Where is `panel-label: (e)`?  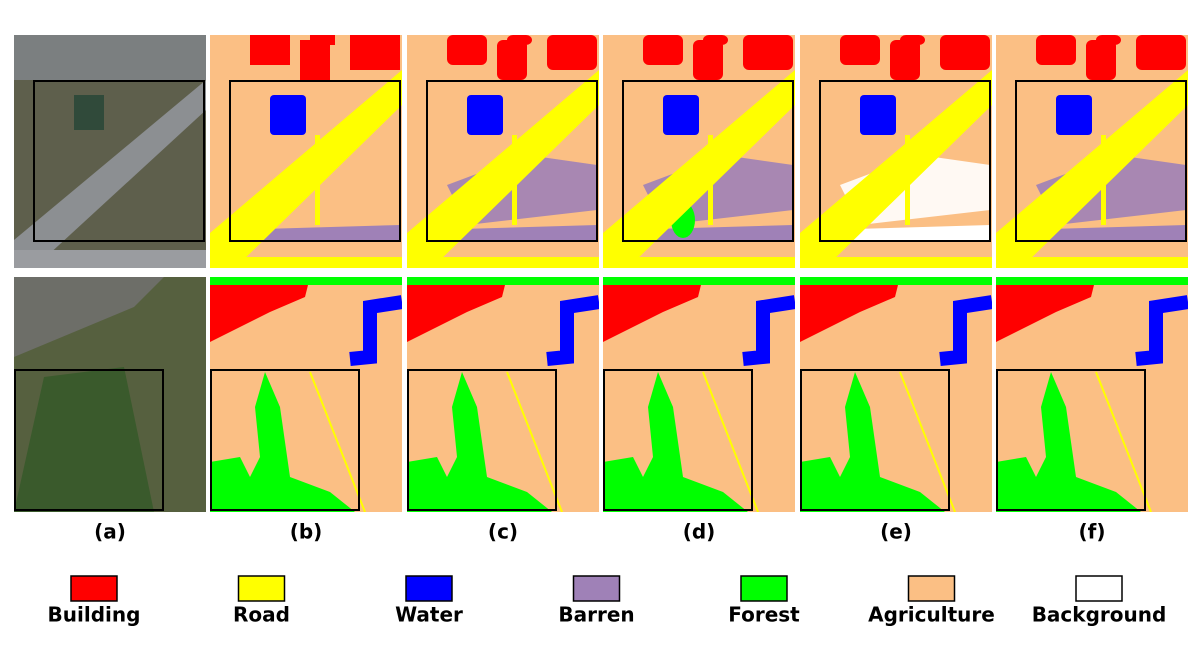 panel-label: (e) is located at coordinates (896, 532).